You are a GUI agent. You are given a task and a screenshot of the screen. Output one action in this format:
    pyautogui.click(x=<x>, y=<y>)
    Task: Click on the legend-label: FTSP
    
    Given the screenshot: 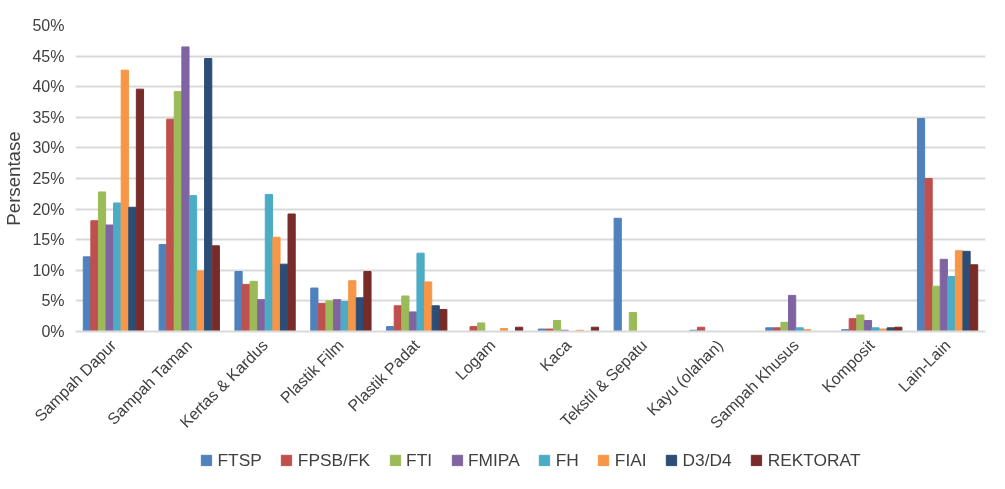 What is the action you would take?
    pyautogui.click(x=239, y=460)
    